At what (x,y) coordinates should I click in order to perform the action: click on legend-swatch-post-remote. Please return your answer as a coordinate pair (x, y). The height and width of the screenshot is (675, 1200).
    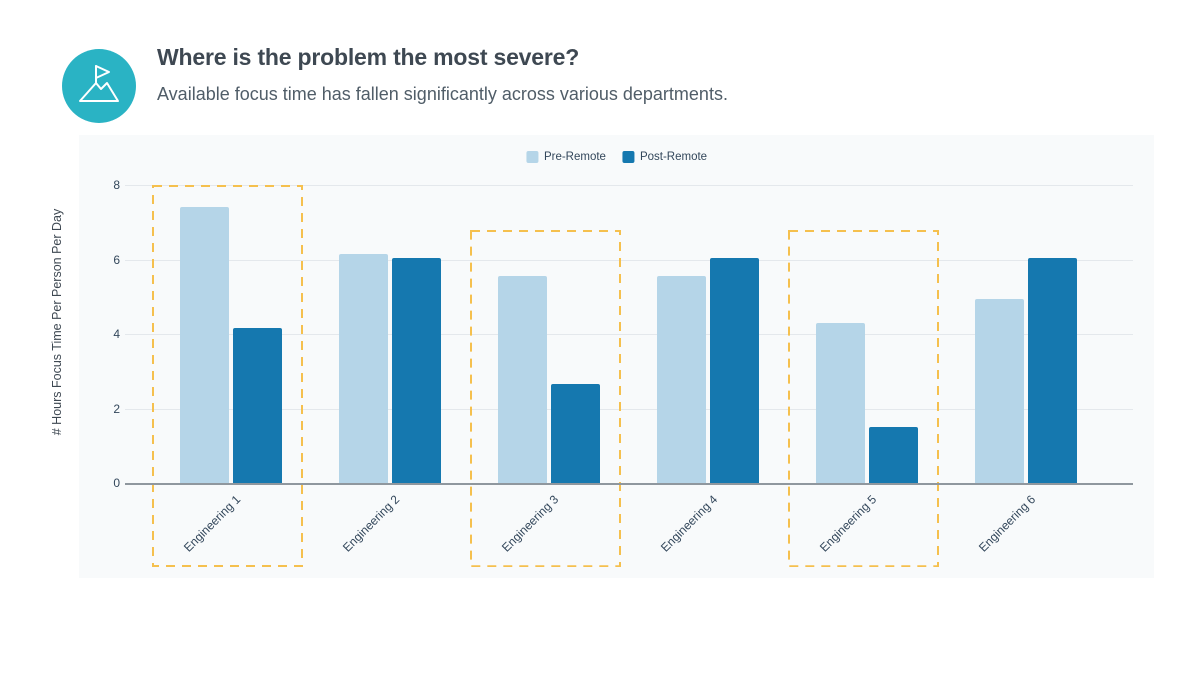
    Looking at the image, I should click on (627, 157).